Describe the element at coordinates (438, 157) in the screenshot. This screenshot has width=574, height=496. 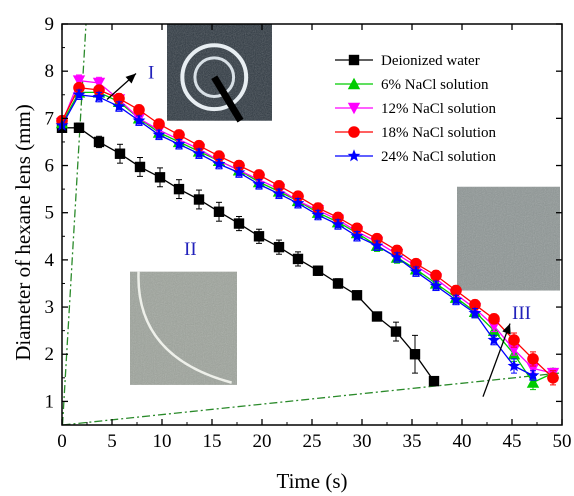
I see `legend-label-5: 24% NaCl solution` at that location.